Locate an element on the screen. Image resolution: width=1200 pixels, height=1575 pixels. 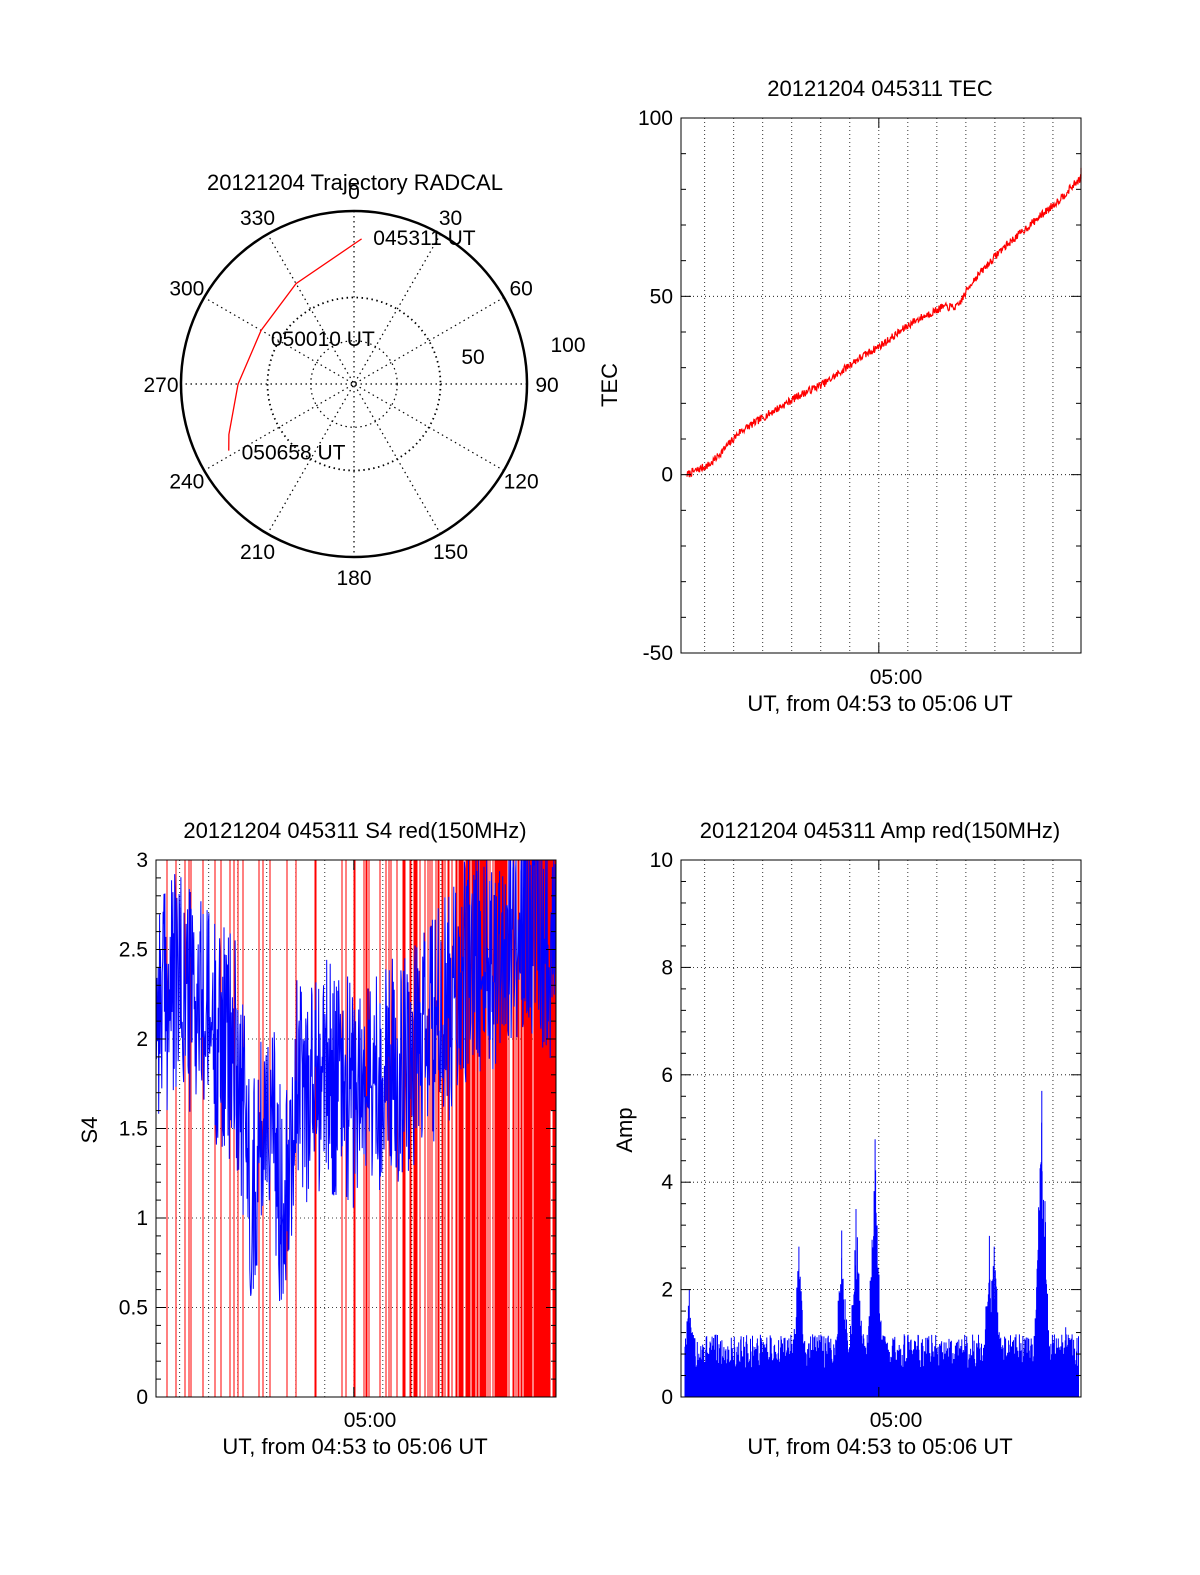
y-tick-label: 100 is located at coordinates (655, 118).